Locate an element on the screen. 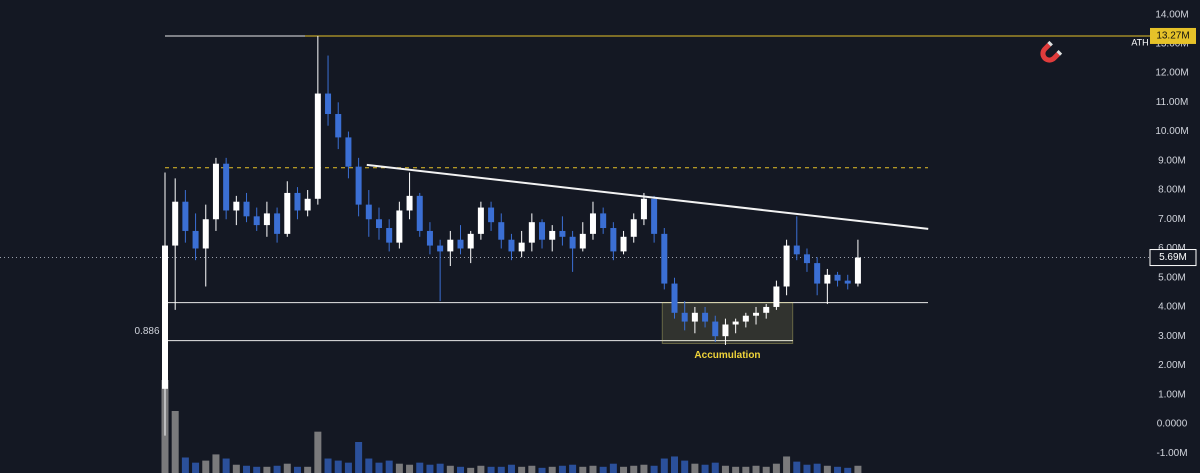 This screenshot has width=1200, height=473. y-tick-label: 7.00M is located at coordinates (1172, 219).